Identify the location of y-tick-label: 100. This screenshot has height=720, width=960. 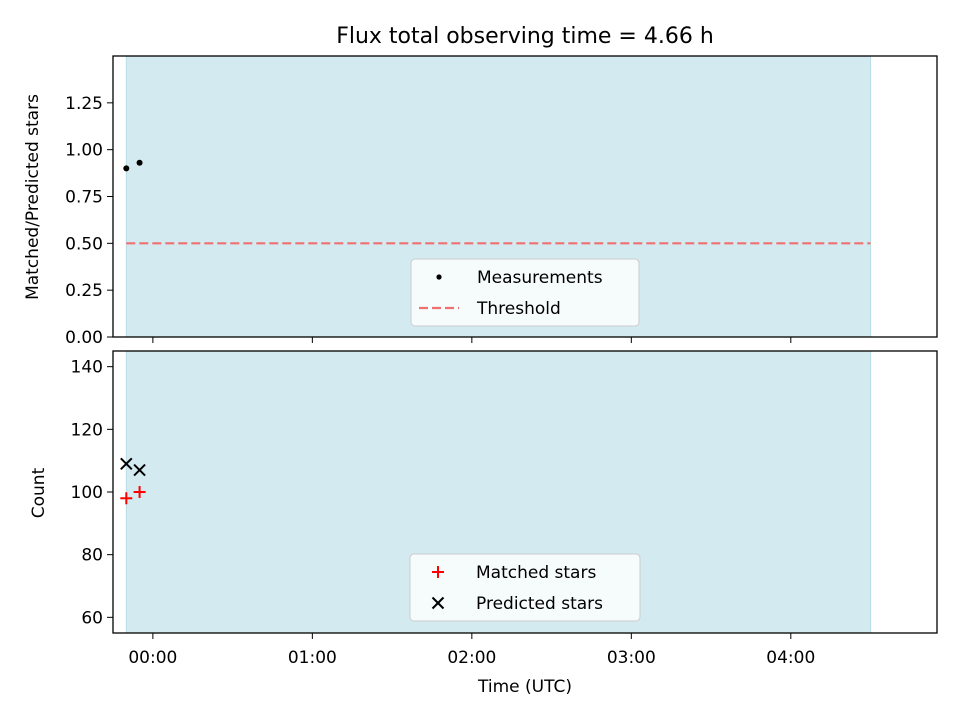
(87, 493).